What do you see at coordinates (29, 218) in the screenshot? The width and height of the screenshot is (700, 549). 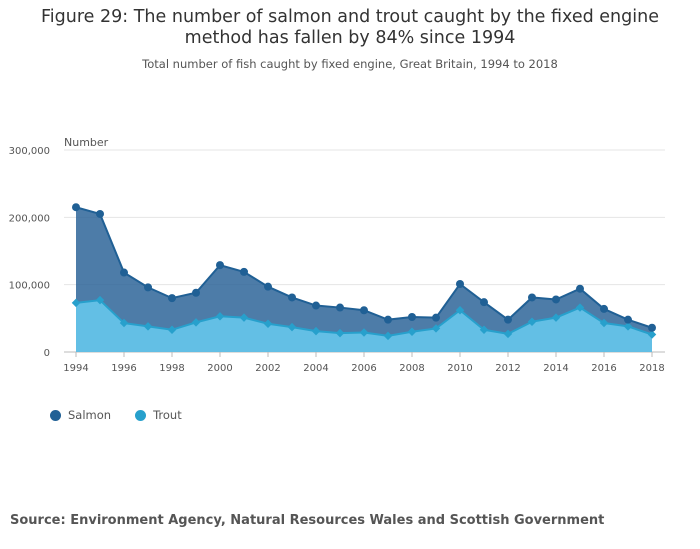 I see `y-tick-label: 200,000` at bounding box center [29, 218].